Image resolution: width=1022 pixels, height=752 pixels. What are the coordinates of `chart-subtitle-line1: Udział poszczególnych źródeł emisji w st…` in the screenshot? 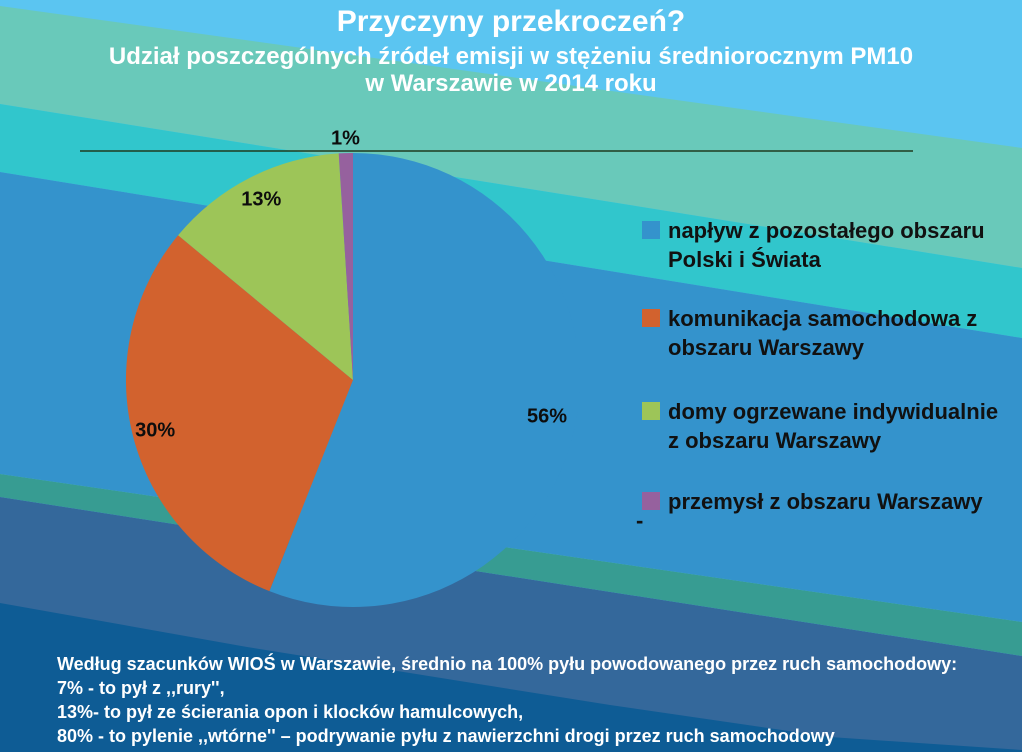 It's located at (511, 56).